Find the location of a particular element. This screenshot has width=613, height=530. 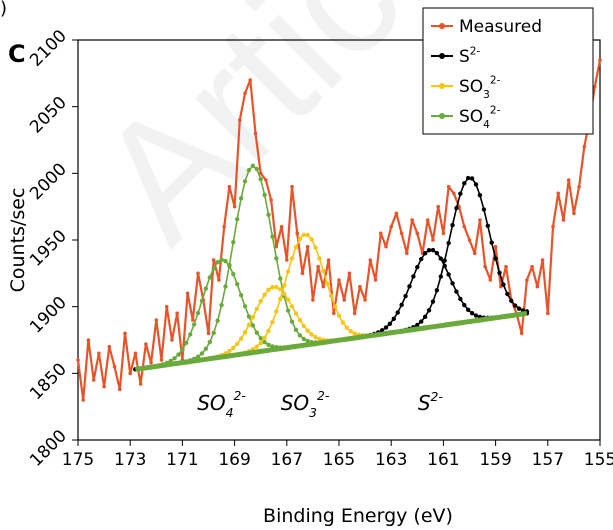

y-tick-label: 1950 is located at coordinates (48, 248).